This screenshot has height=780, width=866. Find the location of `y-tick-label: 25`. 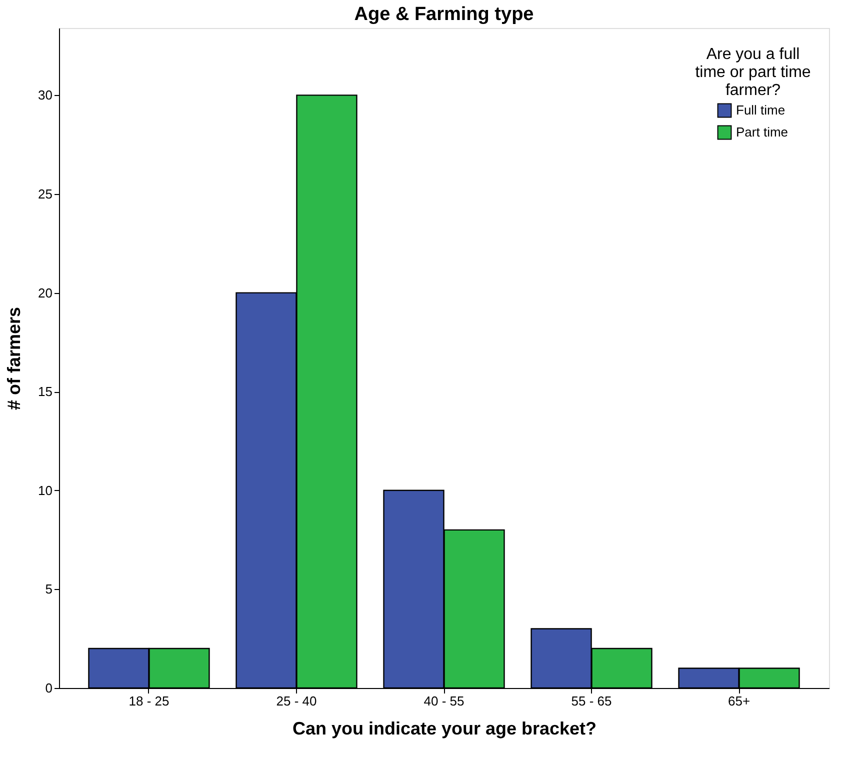

y-tick-label: 25 is located at coordinates (45, 194).